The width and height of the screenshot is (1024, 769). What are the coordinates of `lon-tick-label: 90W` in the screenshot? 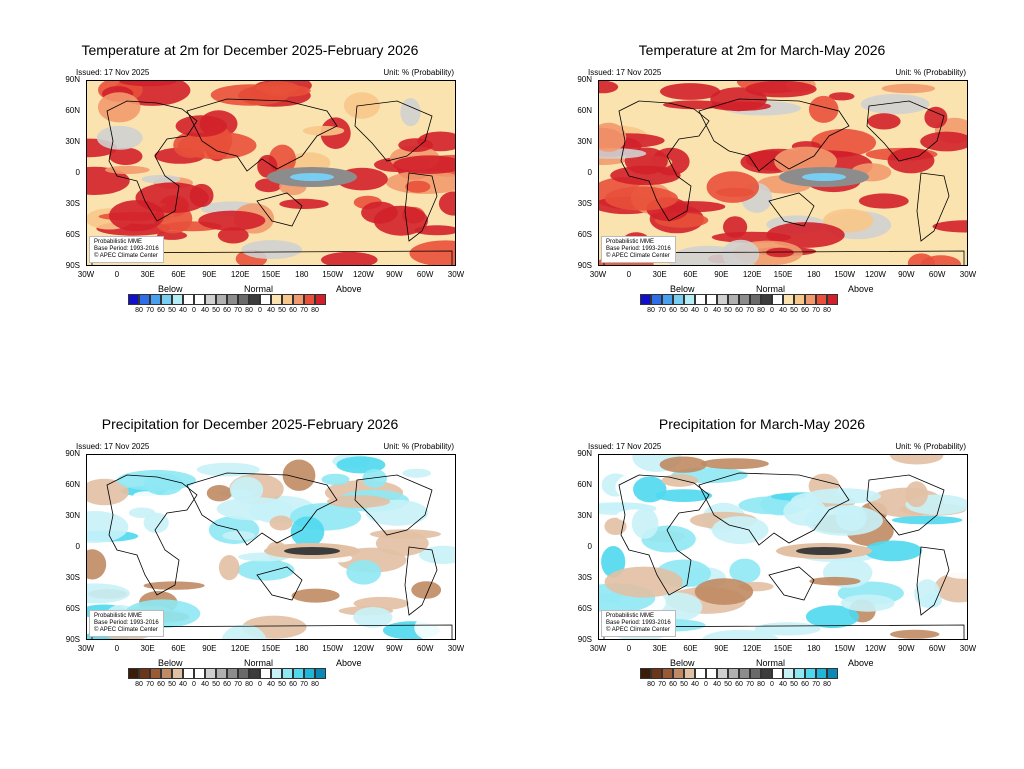 It's located at (394, 274).